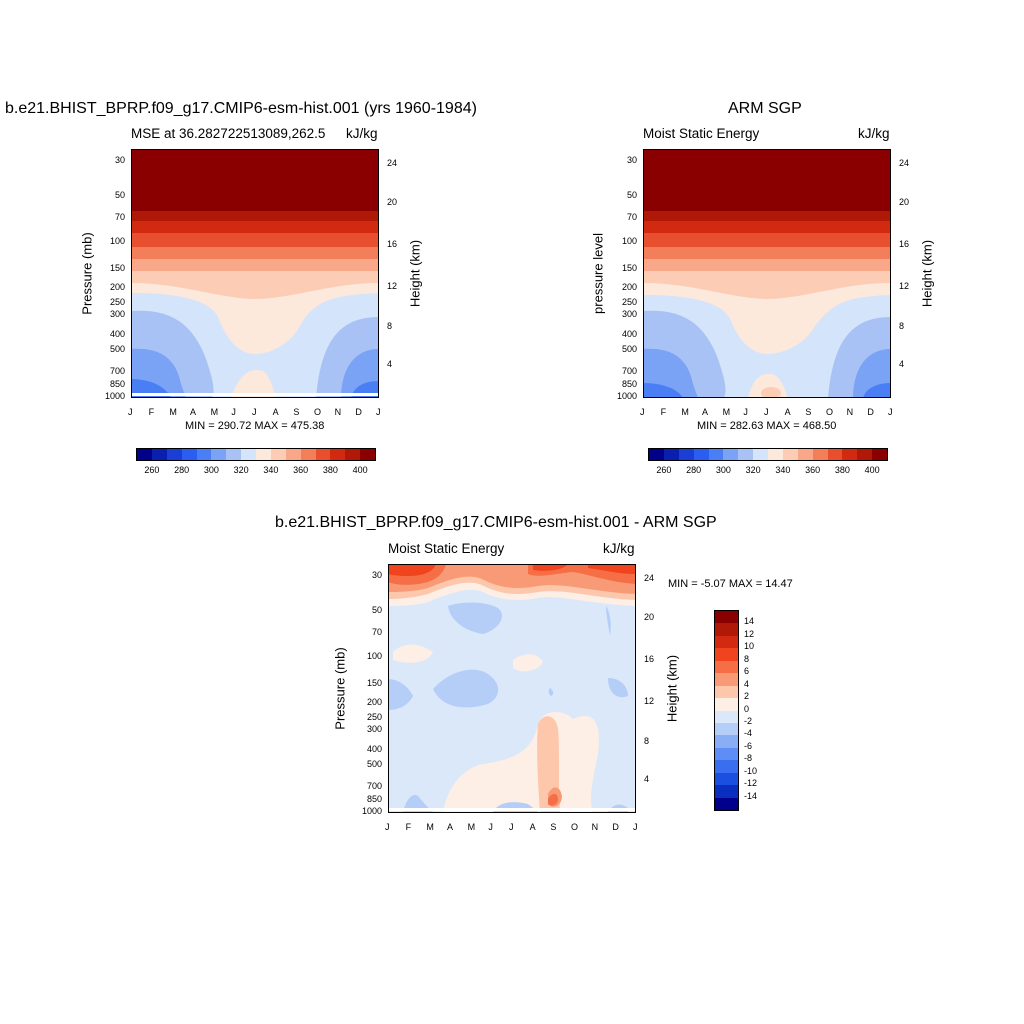  I want to click on colorbar-label: 300, so click(723, 470).